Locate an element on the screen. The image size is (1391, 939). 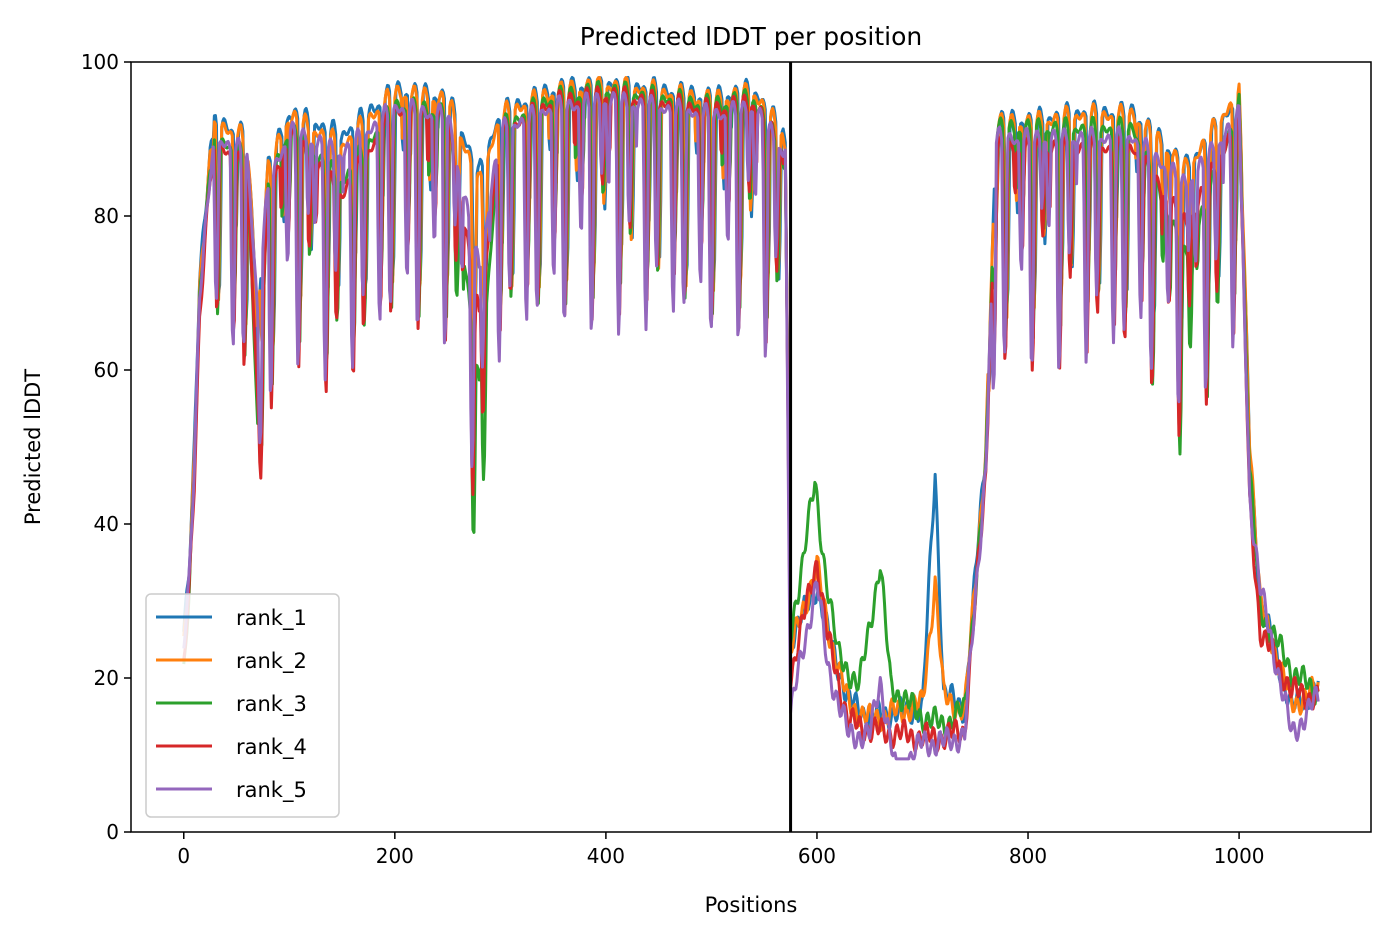
legend: rank_1 rank_2 rank_3 rank_4 rank_5 is located at coordinates (242, 705).